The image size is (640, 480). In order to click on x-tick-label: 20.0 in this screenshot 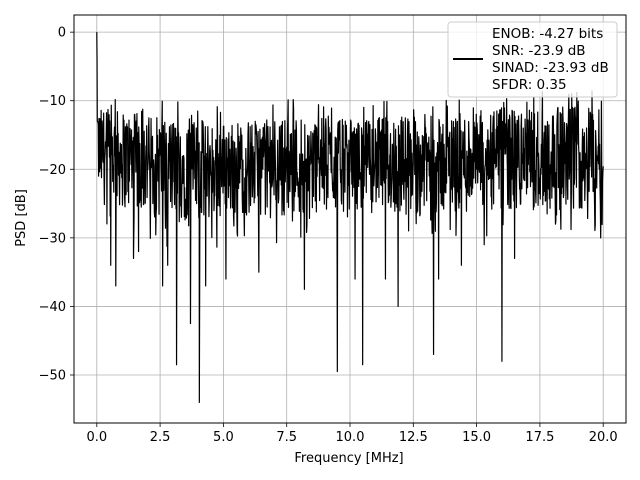, I will do `click(603, 437)`.